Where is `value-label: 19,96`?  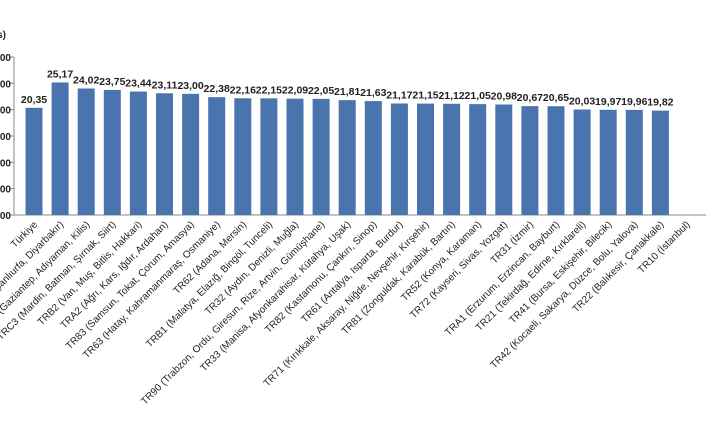
value-label: 19,96 is located at coordinates (634, 102).